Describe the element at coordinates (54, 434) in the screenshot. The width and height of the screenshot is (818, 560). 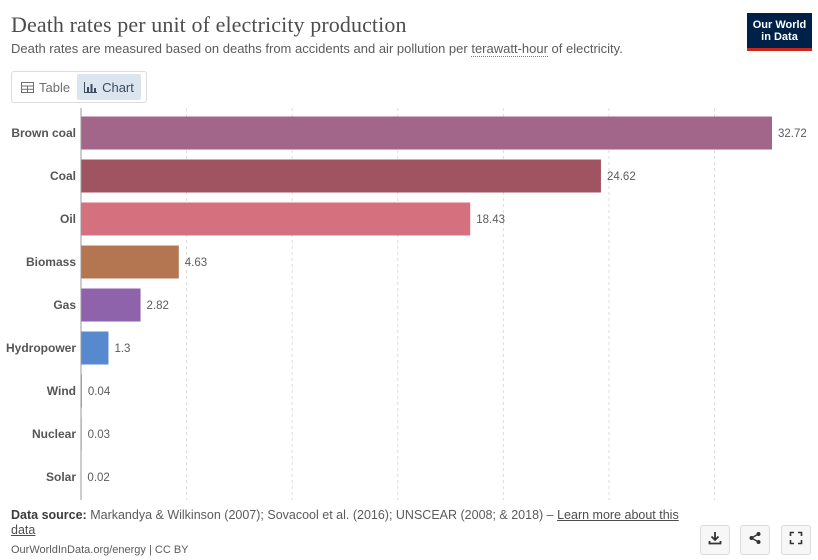
I see `category-label: Nuclear` at that location.